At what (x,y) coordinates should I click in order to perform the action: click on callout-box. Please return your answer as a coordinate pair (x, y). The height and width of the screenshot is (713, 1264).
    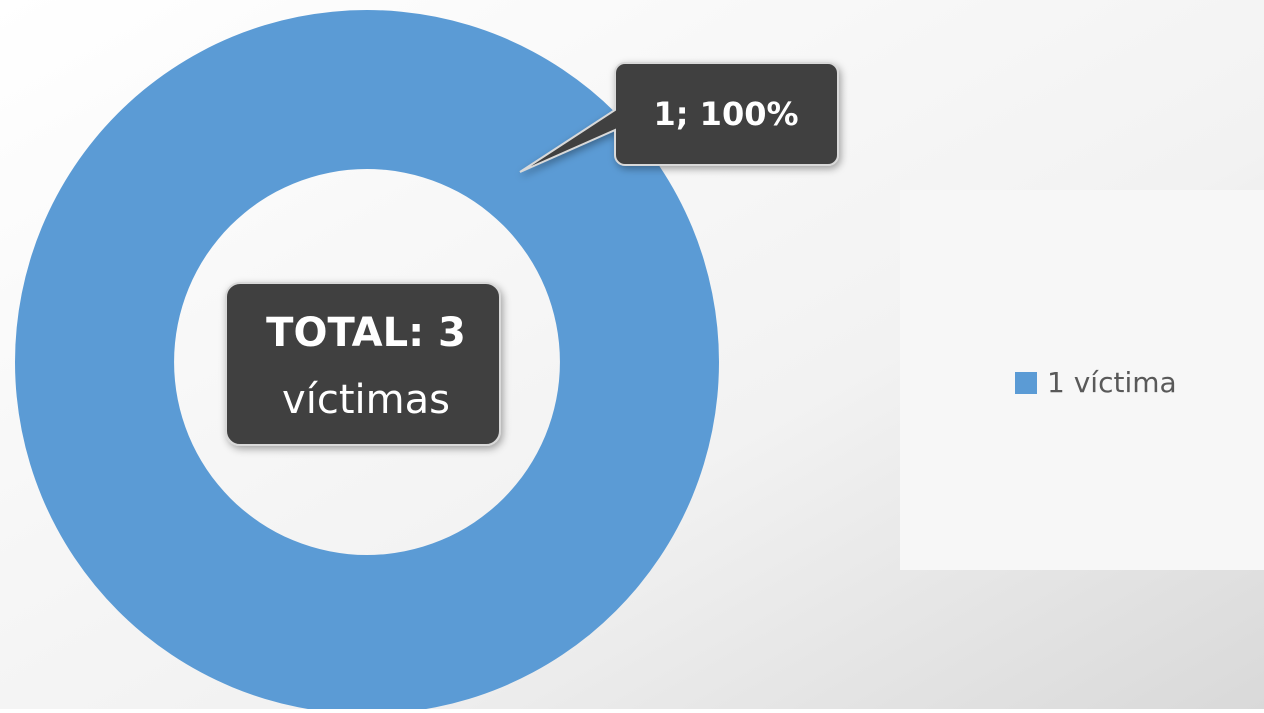
    Looking at the image, I should click on (679, 117).